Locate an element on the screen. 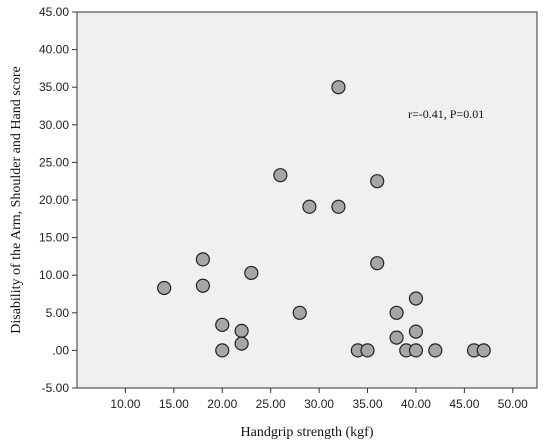  y-tick-label: 25.00 is located at coordinates (54, 162).